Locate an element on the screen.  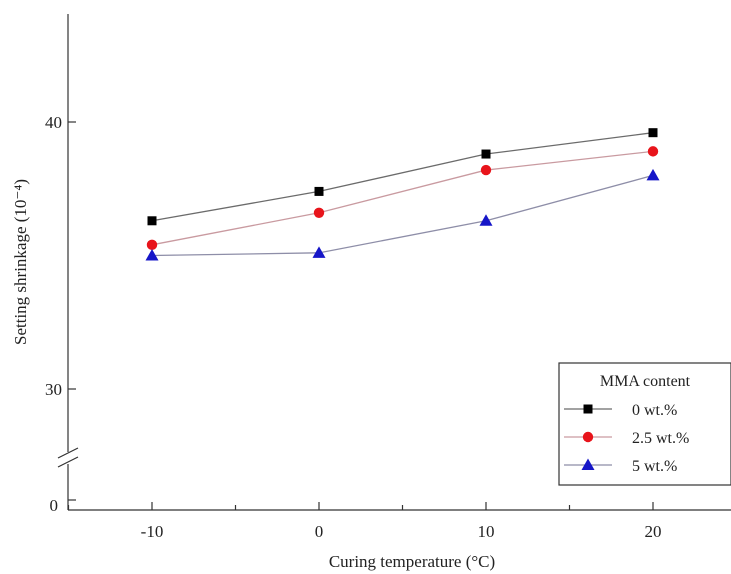
x-tick-label: -10 is located at coordinates (152, 531).